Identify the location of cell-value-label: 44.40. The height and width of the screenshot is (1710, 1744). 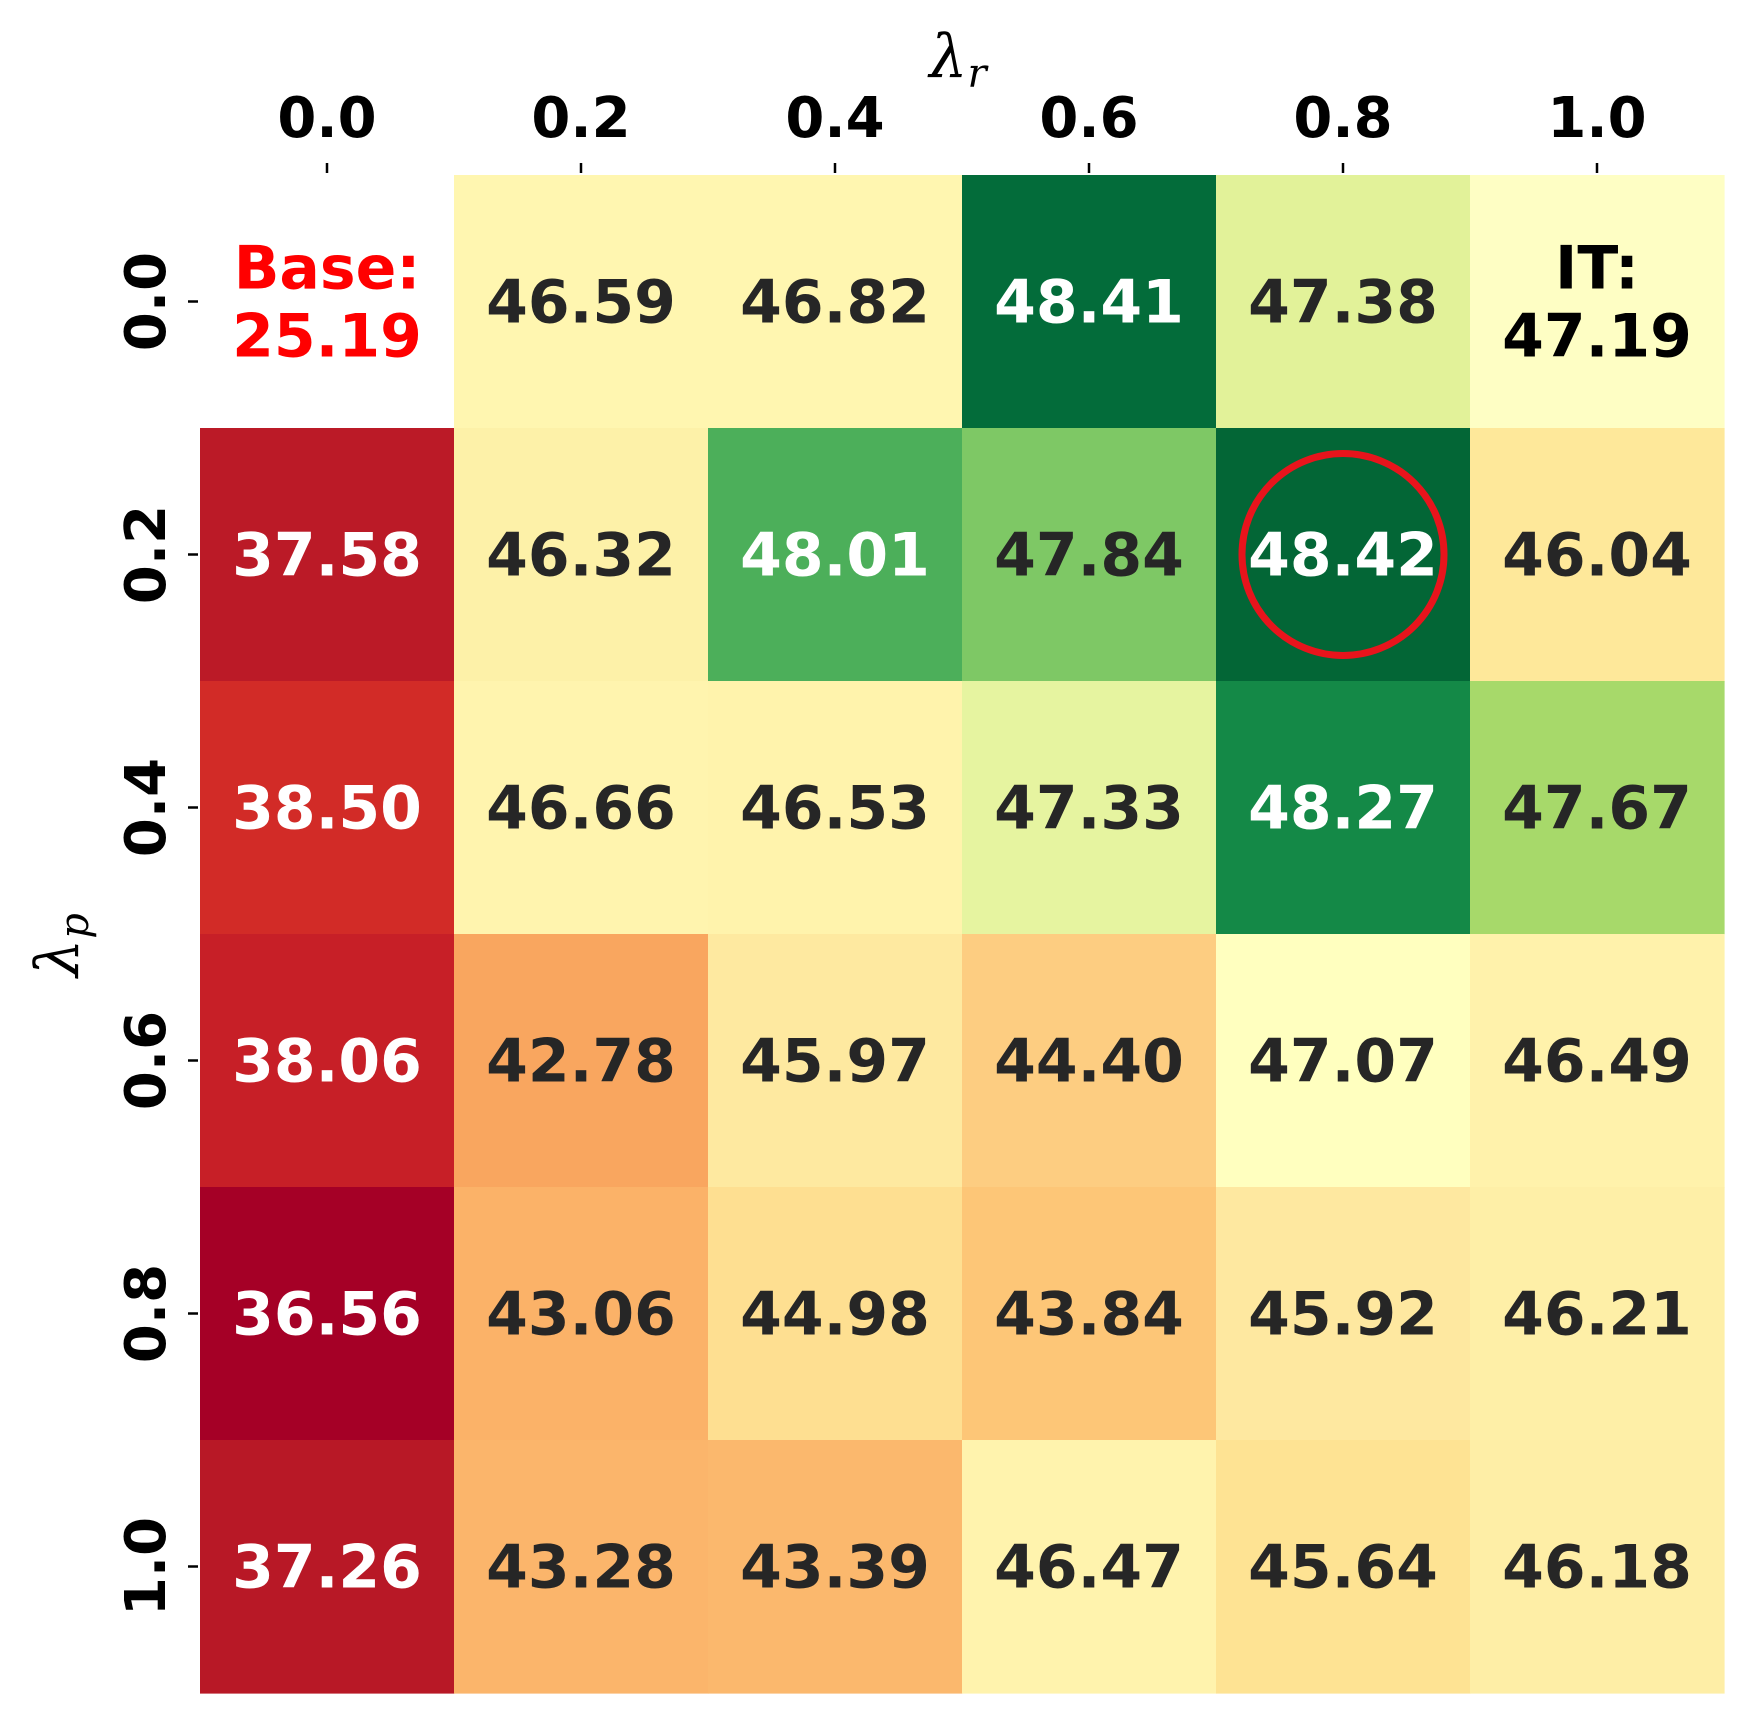
(1089, 1062).